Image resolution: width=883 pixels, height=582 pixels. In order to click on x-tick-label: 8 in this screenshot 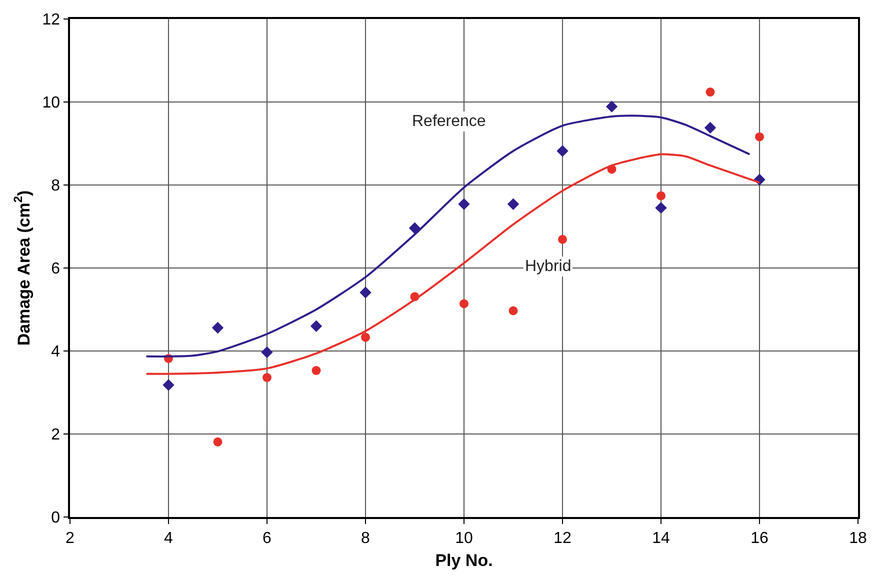, I will do `click(365, 538)`.